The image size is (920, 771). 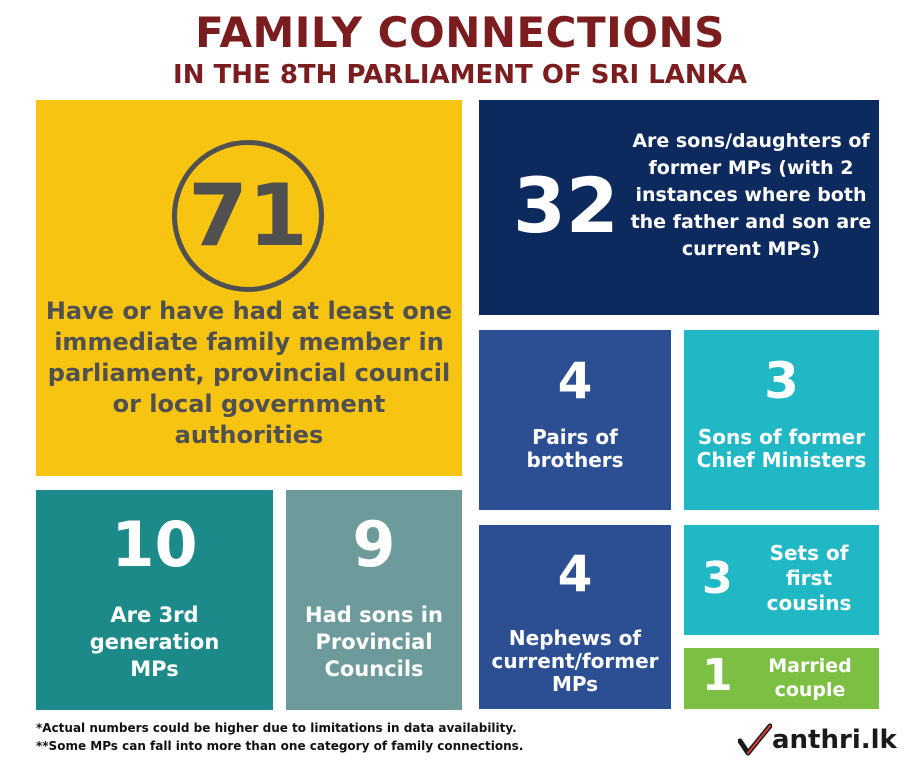 I want to click on stat-value: 1, so click(x=717, y=675).